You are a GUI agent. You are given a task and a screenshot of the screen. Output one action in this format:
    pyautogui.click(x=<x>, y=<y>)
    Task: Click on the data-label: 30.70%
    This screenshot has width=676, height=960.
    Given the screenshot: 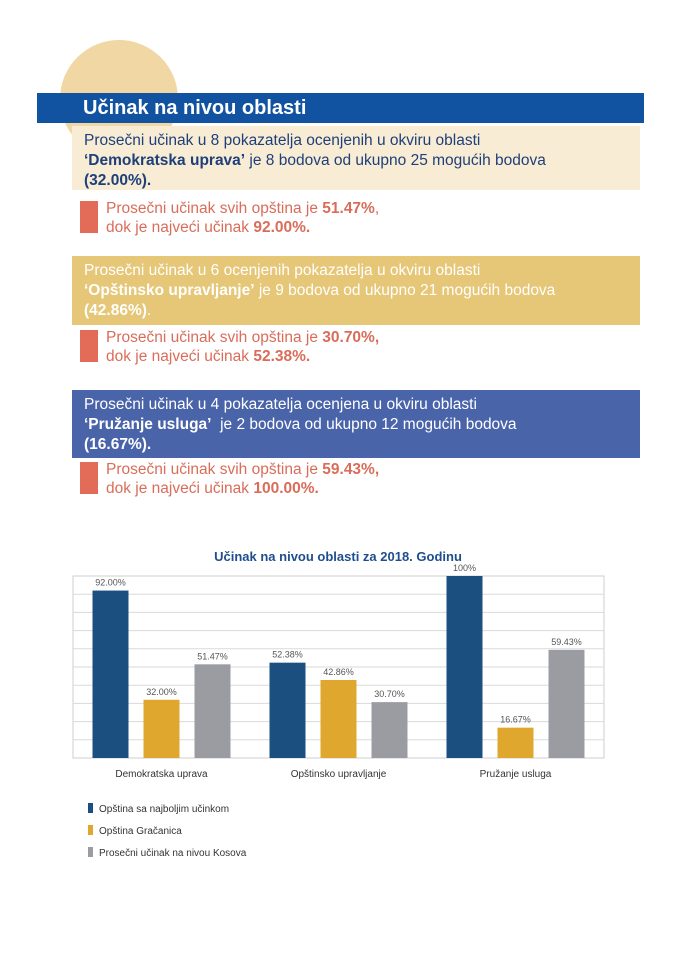 What is the action you would take?
    pyautogui.click(x=389, y=694)
    